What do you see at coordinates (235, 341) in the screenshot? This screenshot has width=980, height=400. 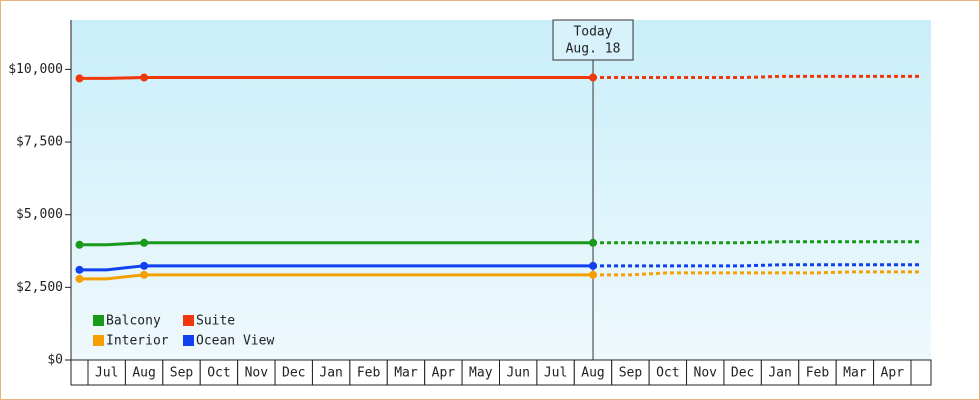 I see `legend-label: Ocean View` at bounding box center [235, 341].